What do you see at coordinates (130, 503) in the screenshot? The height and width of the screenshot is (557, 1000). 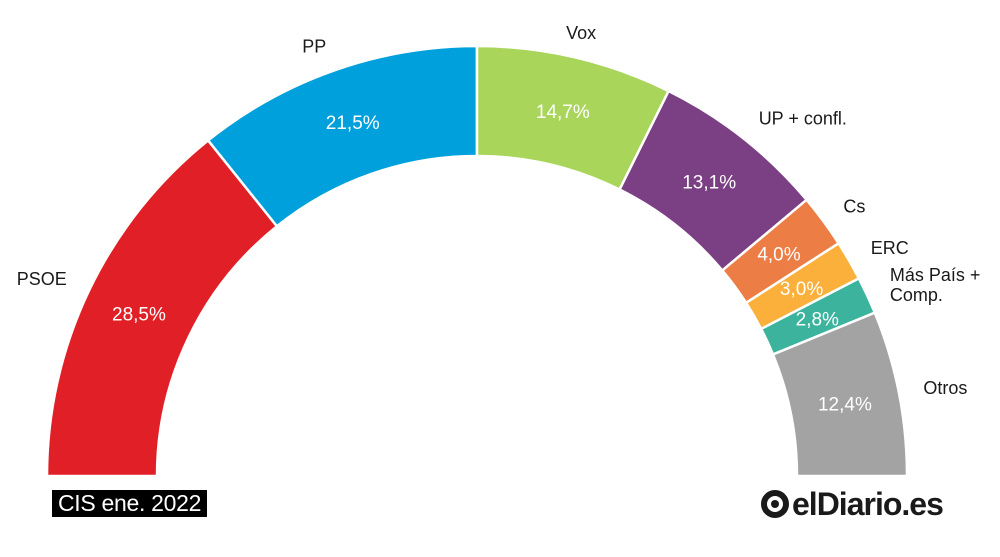 I see `source-label: CIS ene. 2022` at bounding box center [130, 503].